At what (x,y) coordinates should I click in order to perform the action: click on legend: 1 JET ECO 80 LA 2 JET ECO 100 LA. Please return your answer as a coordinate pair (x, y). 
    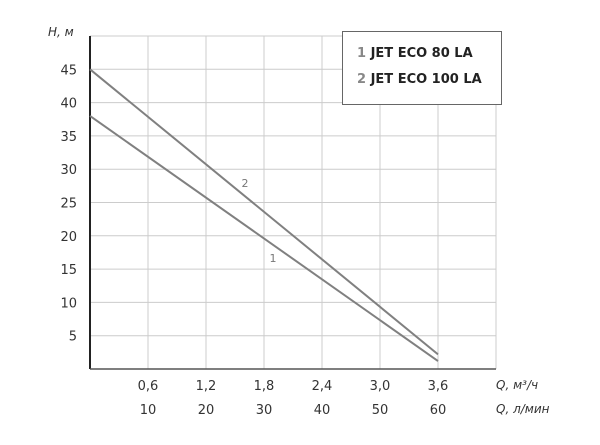
    Looking at the image, I should click on (422, 68).